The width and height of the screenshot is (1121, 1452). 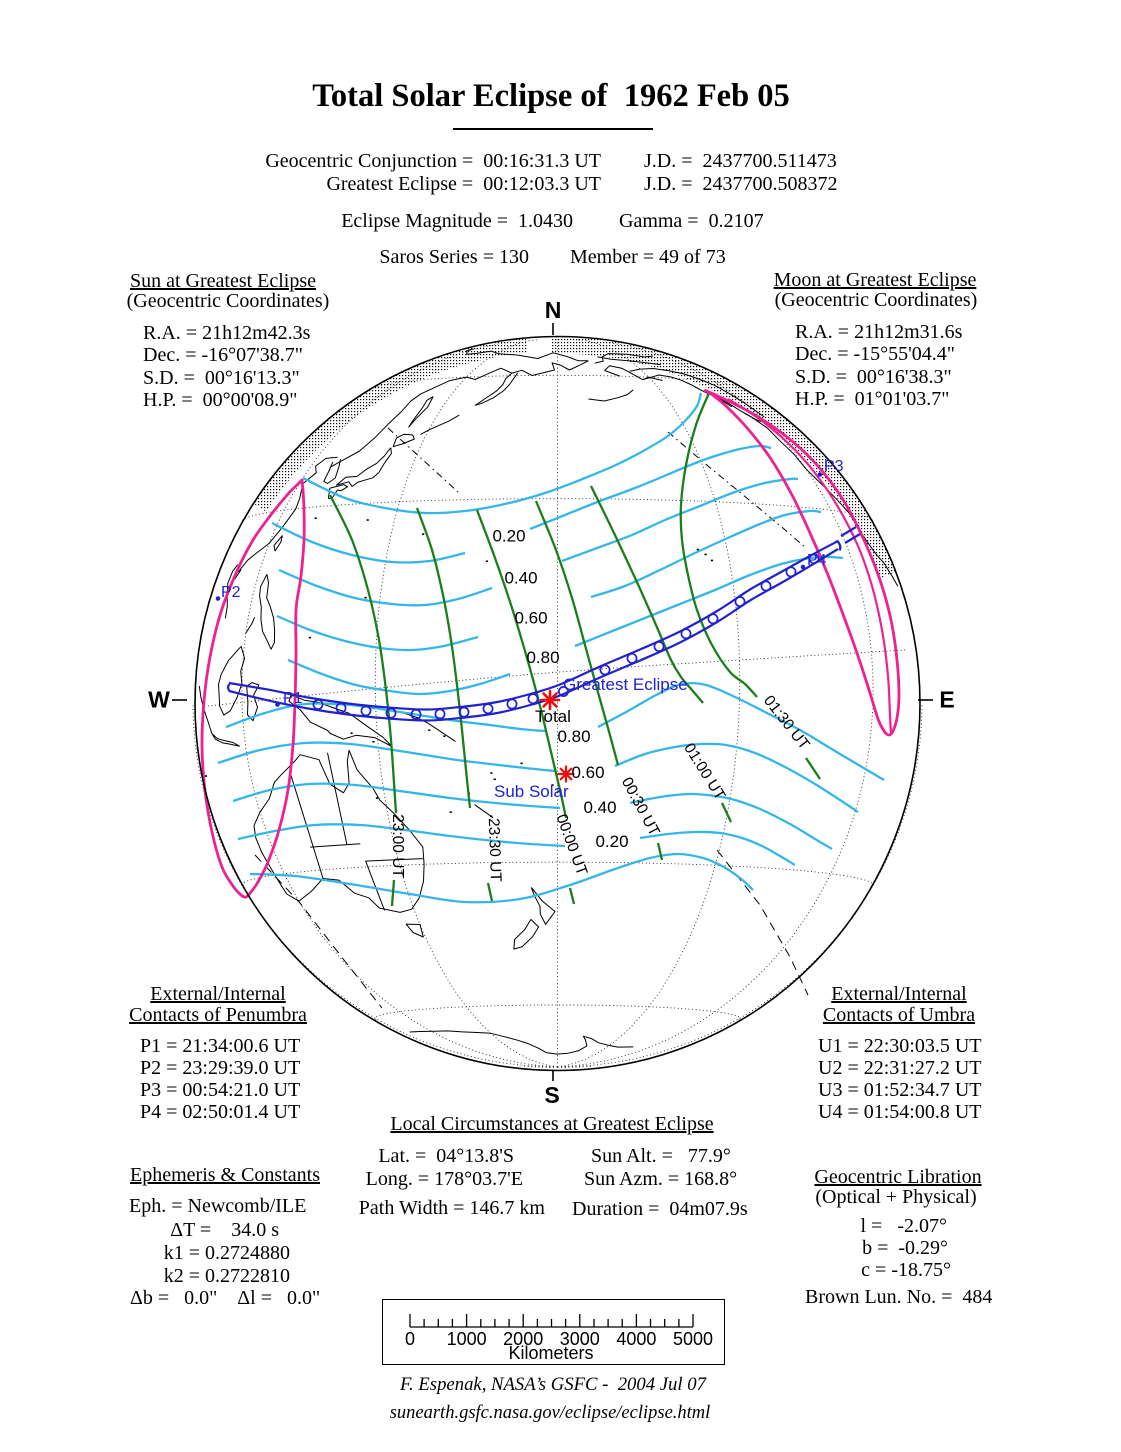 I want to click on svg-text: S, so click(x=551, y=1095).